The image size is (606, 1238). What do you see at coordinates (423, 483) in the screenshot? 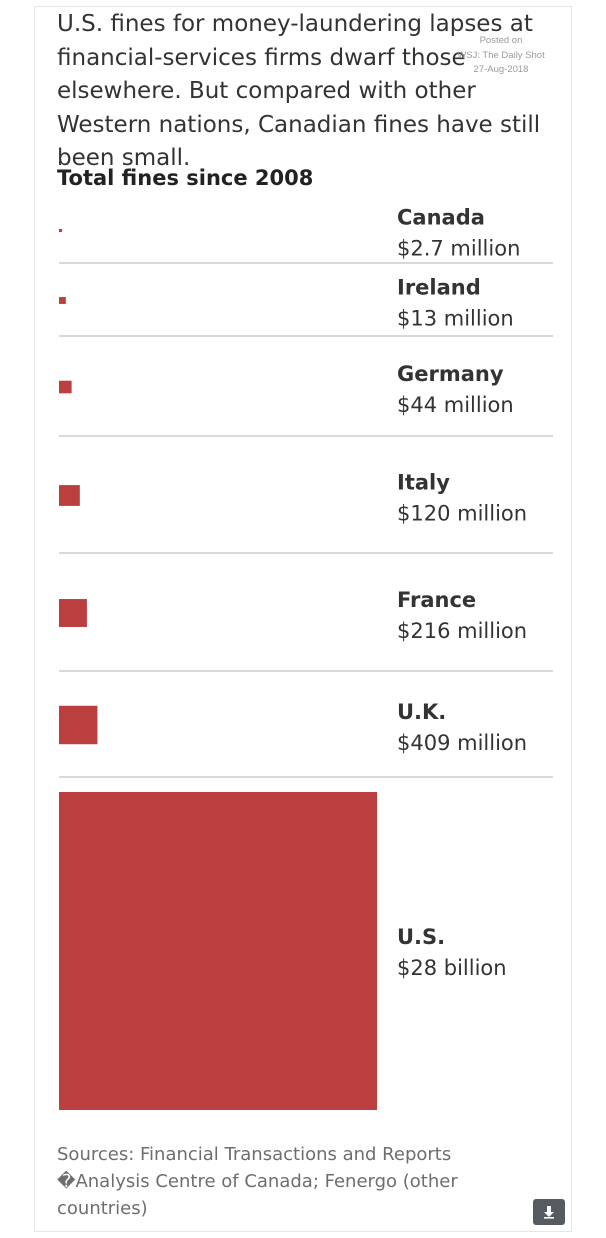
I see `country-label: Italy` at bounding box center [423, 483].